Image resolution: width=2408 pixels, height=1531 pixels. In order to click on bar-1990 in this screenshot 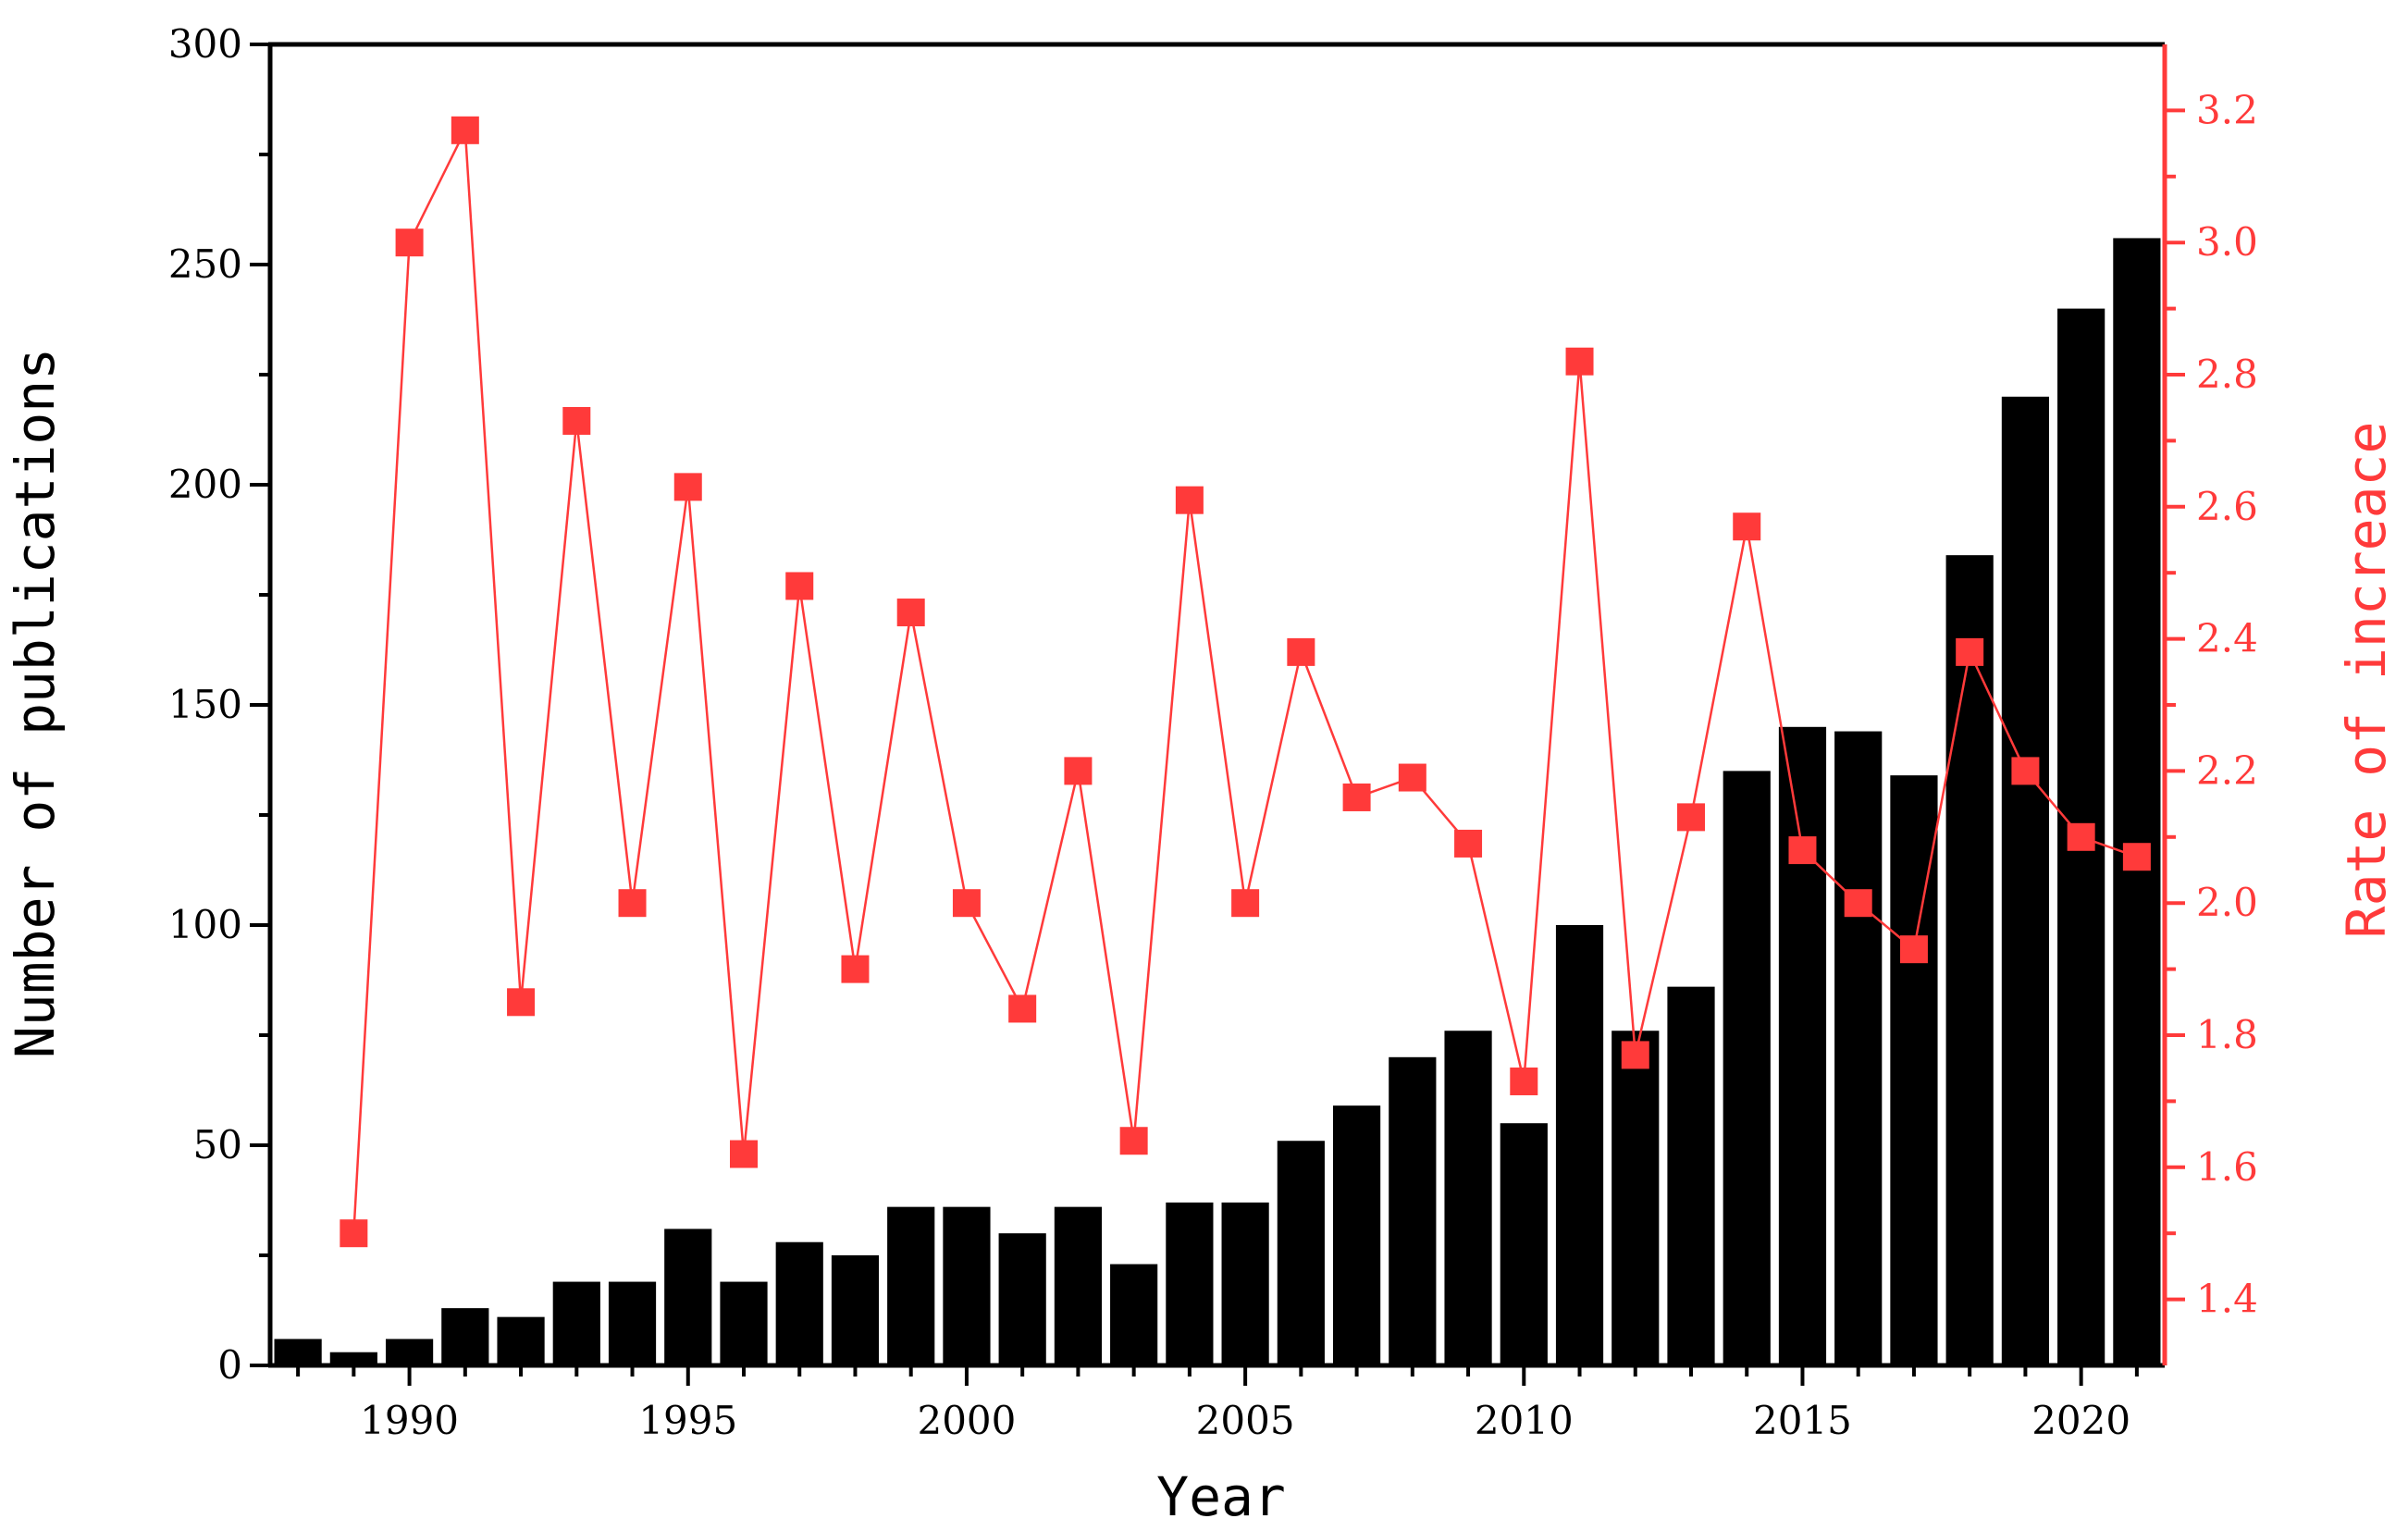, I will do `click(409, 1352)`.